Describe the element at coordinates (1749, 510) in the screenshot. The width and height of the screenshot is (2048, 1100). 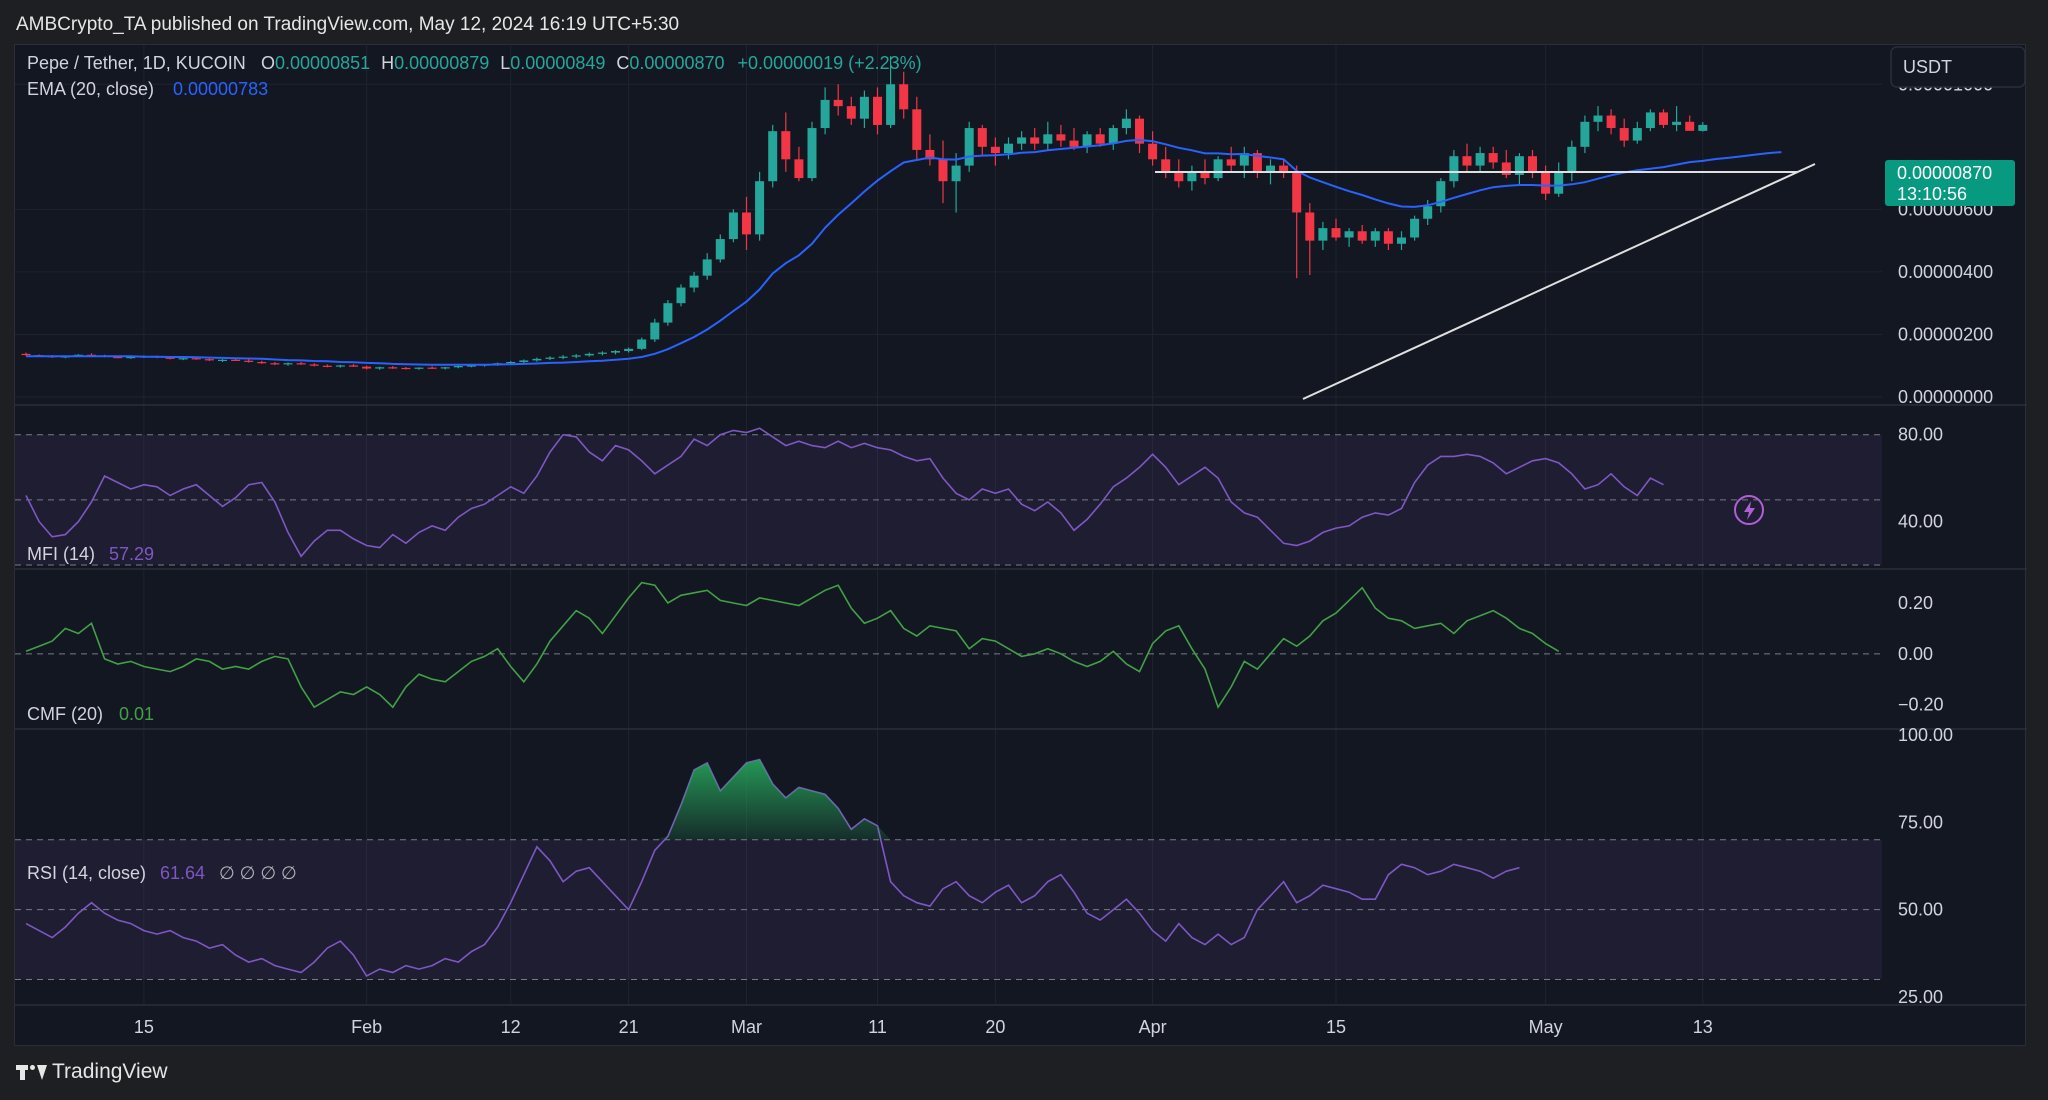
I see `lightning-icon` at that location.